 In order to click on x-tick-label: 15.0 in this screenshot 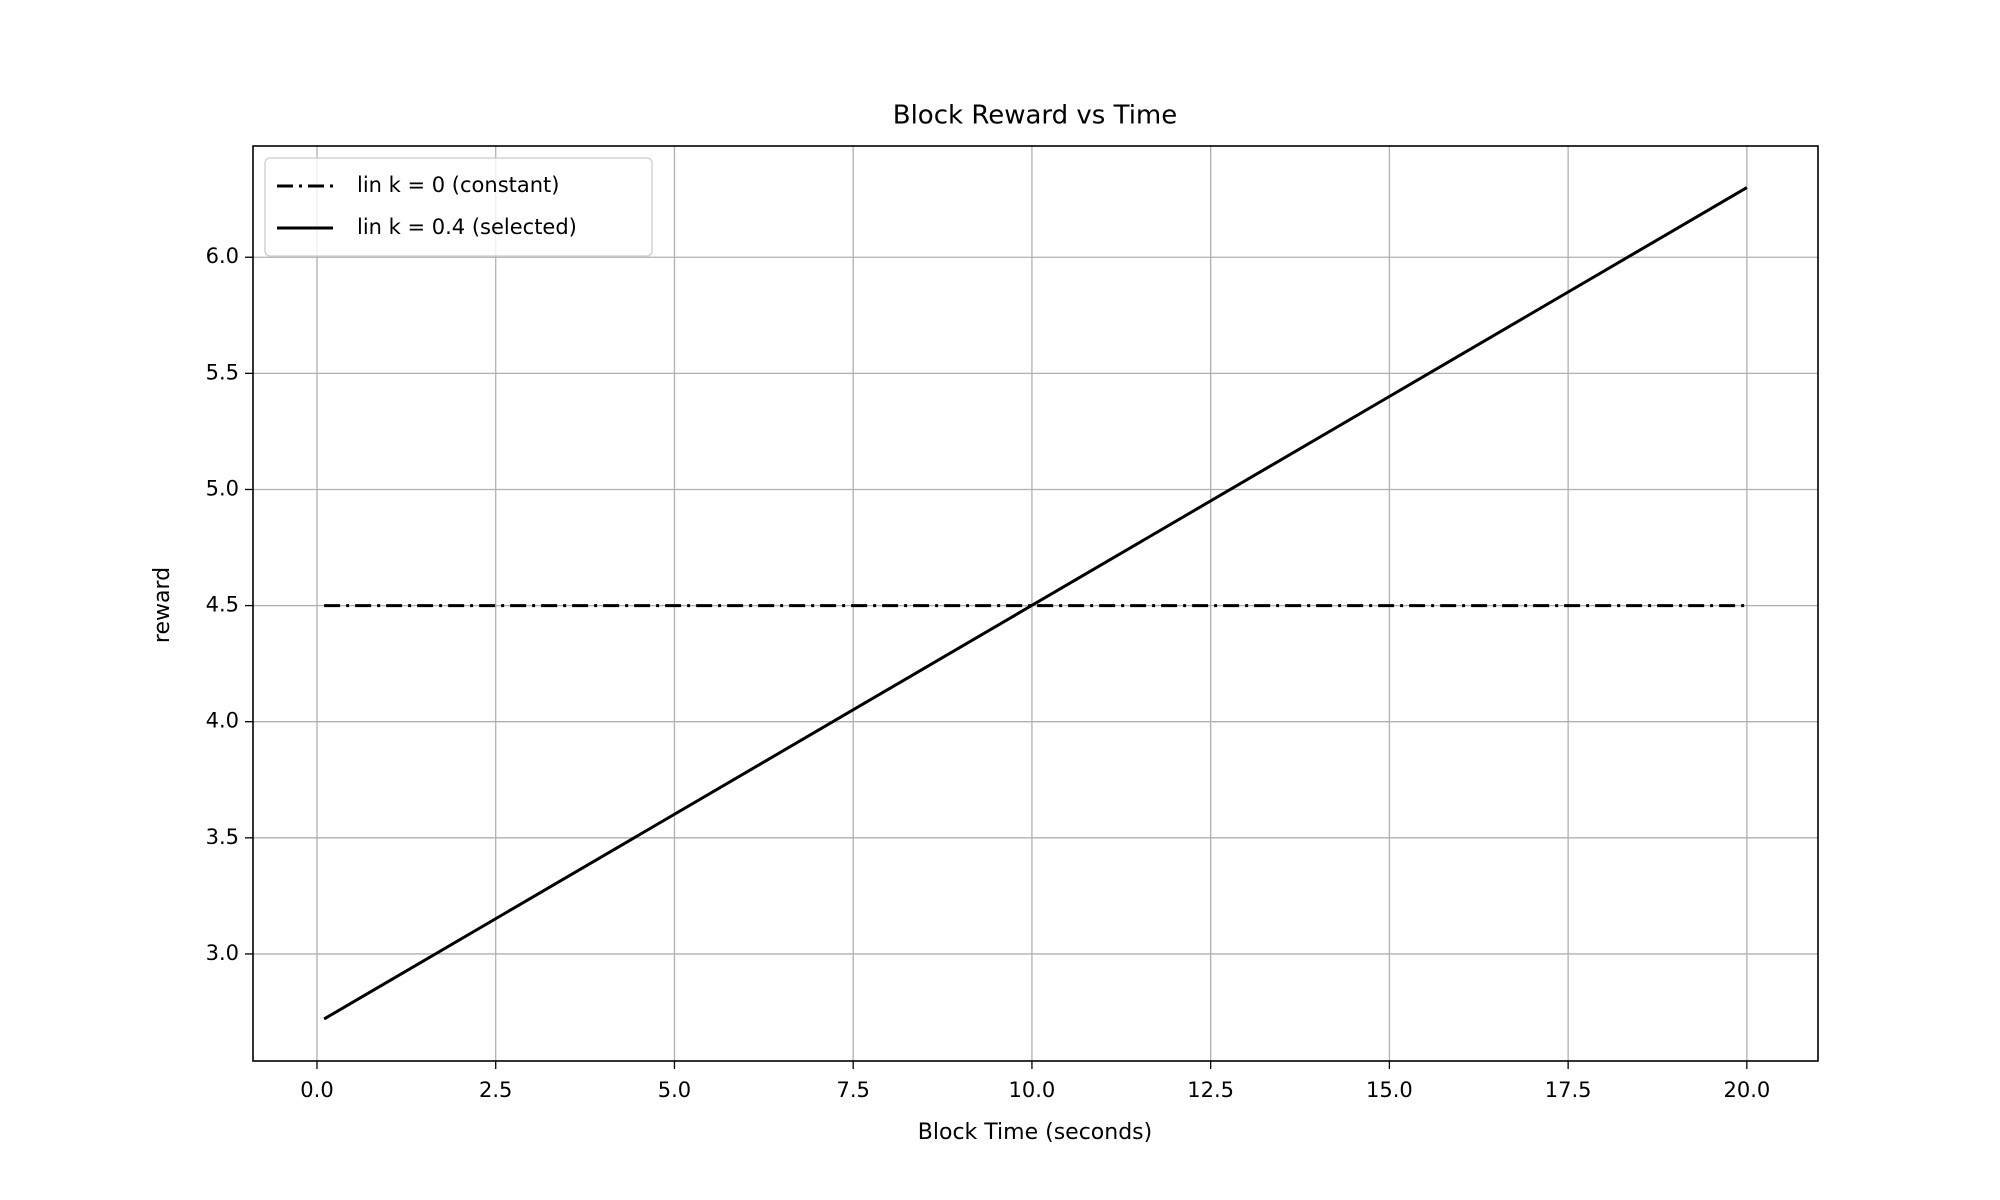, I will do `click(1389, 1090)`.